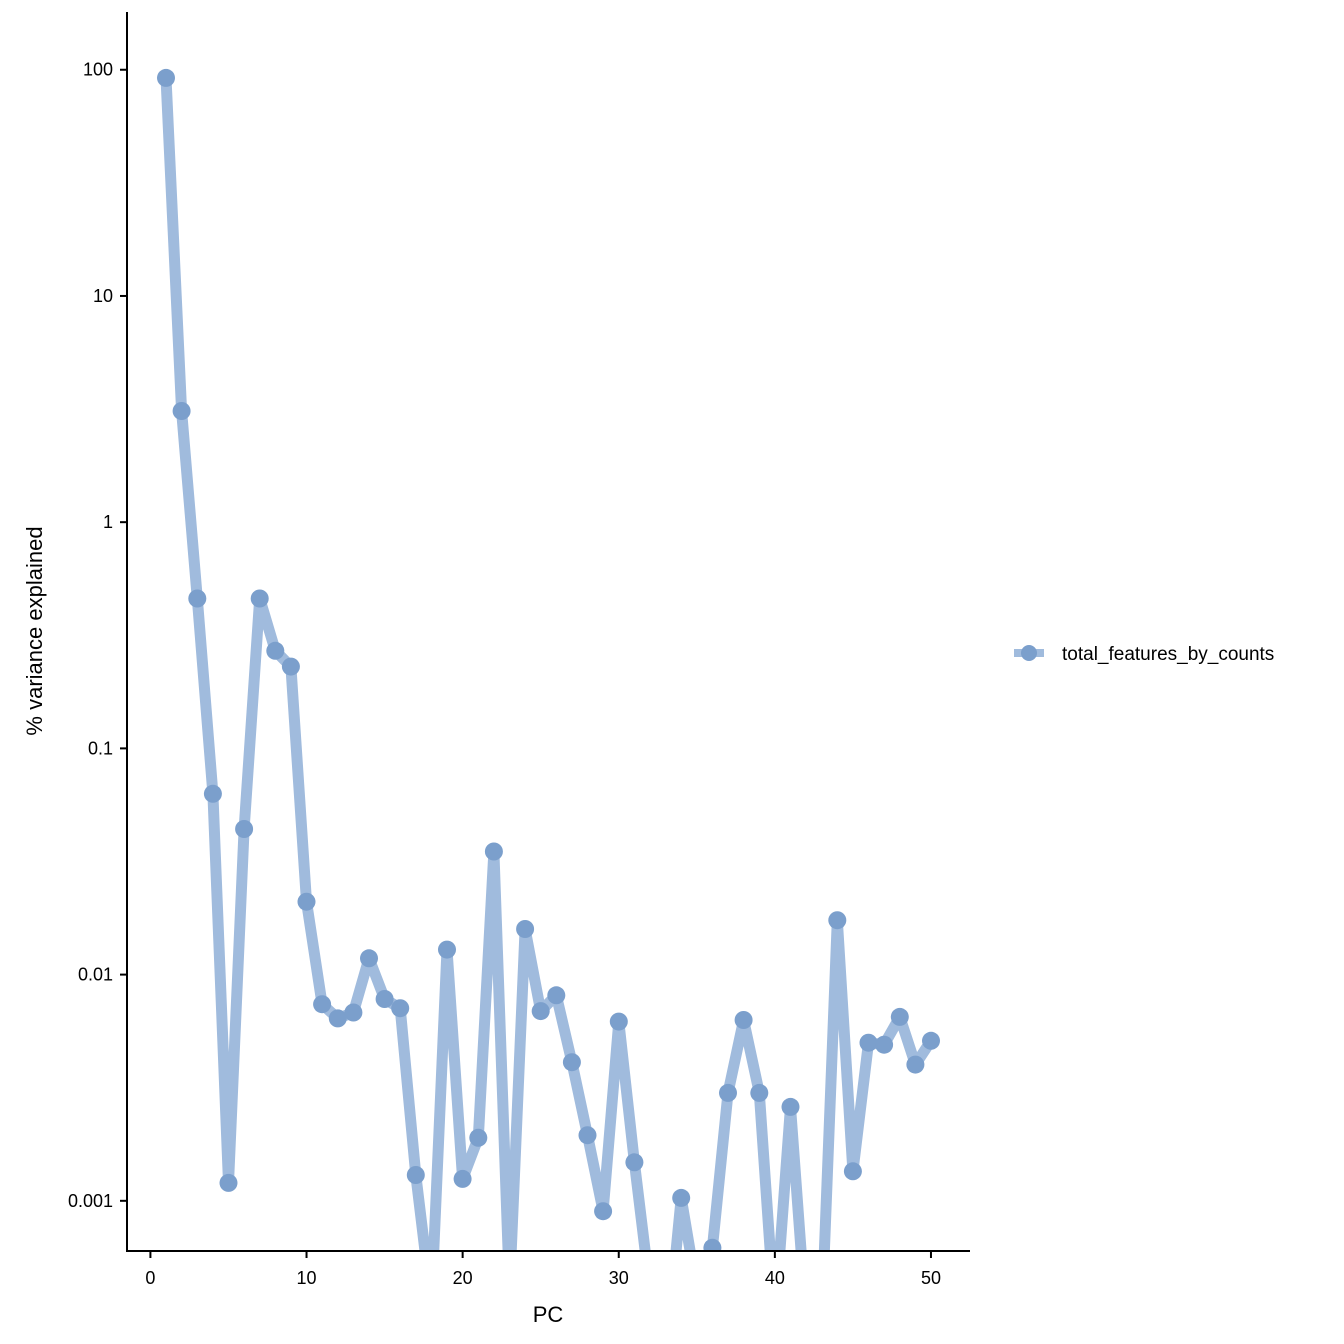 This screenshot has height=1344, width=1344. Describe the element at coordinates (34, 630) in the screenshot. I see `y-axis-title: % variance explained` at that location.